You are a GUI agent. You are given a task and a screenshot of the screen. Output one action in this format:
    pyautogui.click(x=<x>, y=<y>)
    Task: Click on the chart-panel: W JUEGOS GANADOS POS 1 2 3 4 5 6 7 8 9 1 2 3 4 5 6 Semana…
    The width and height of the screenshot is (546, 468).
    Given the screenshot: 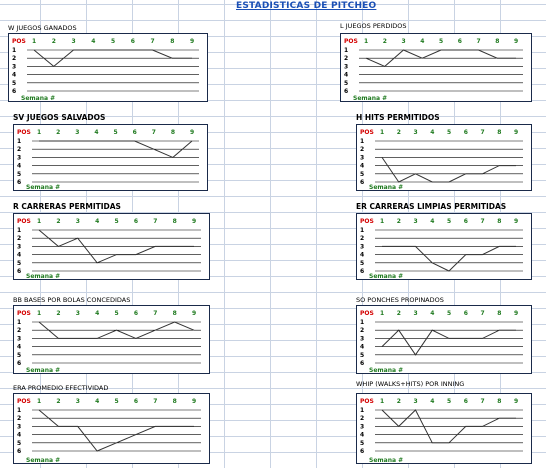 What is the action you would take?
    pyautogui.click(x=108, y=63)
    